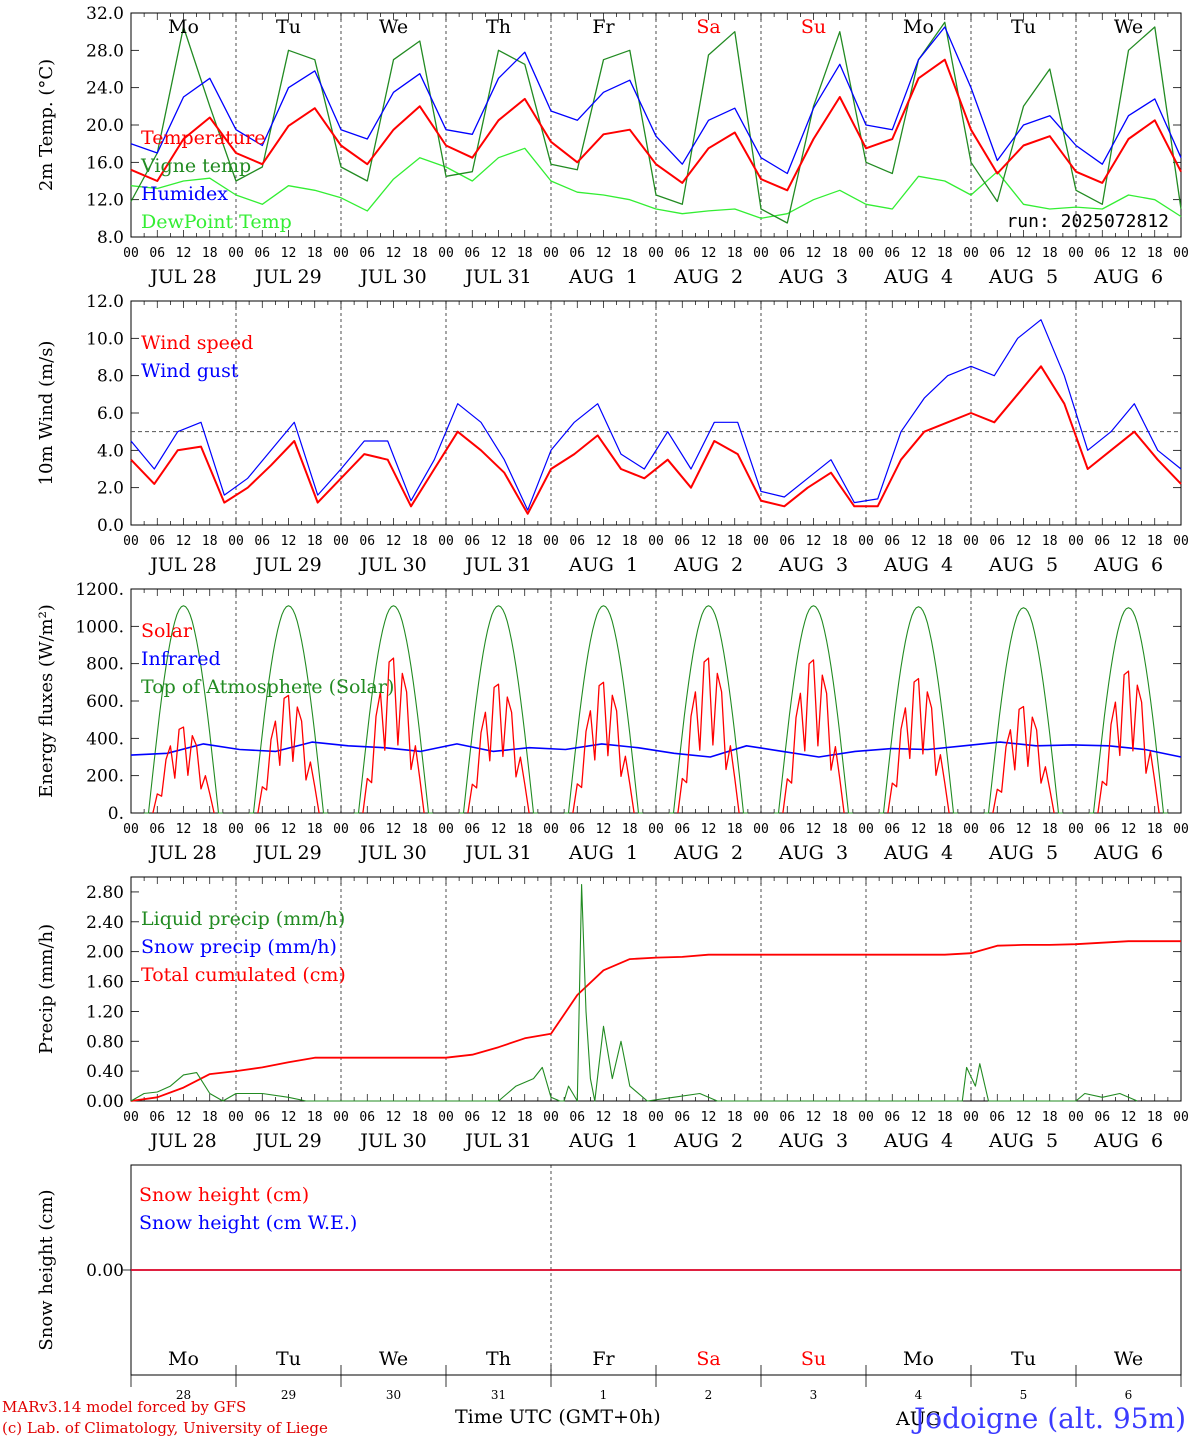  Describe the element at coordinates (105, 739) in the screenshot. I see `y-tick-label: 400.` at that location.